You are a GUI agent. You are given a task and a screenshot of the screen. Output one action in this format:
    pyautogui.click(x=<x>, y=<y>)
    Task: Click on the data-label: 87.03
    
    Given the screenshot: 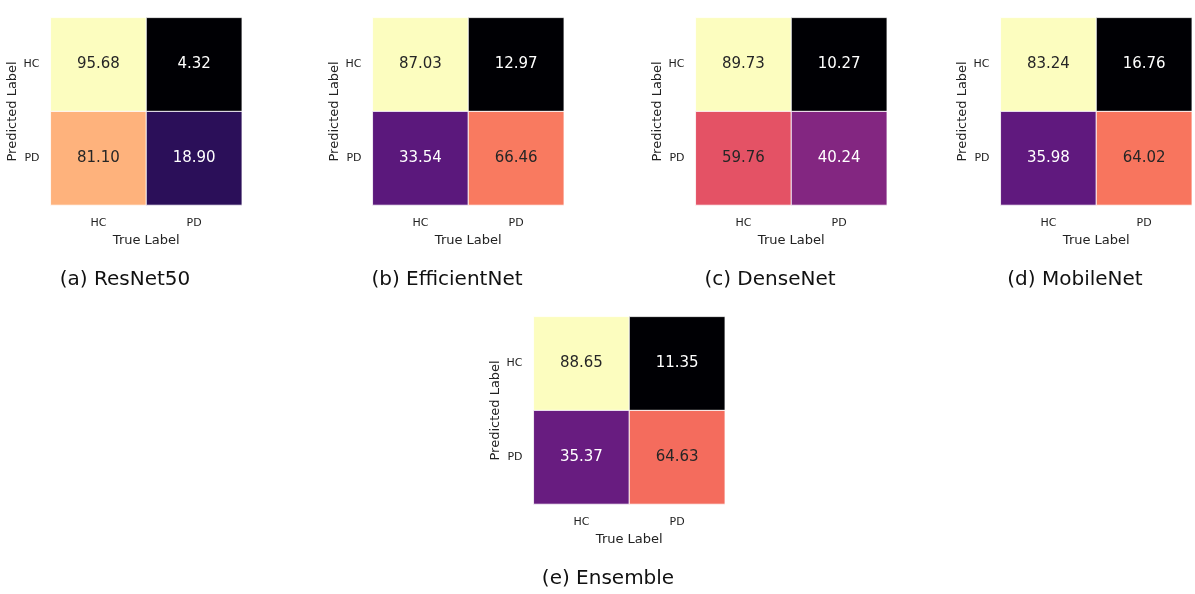 What is the action you would take?
    pyautogui.click(x=420, y=63)
    